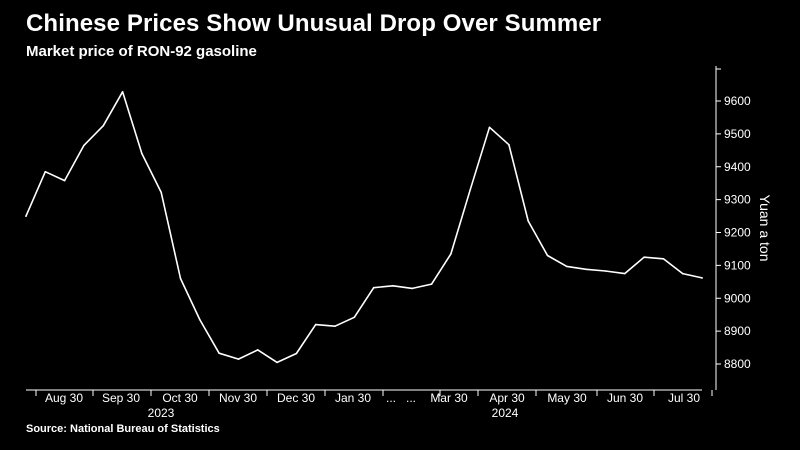  What do you see at coordinates (737, 298) in the screenshot?
I see `y-tick-label: 9000` at bounding box center [737, 298].